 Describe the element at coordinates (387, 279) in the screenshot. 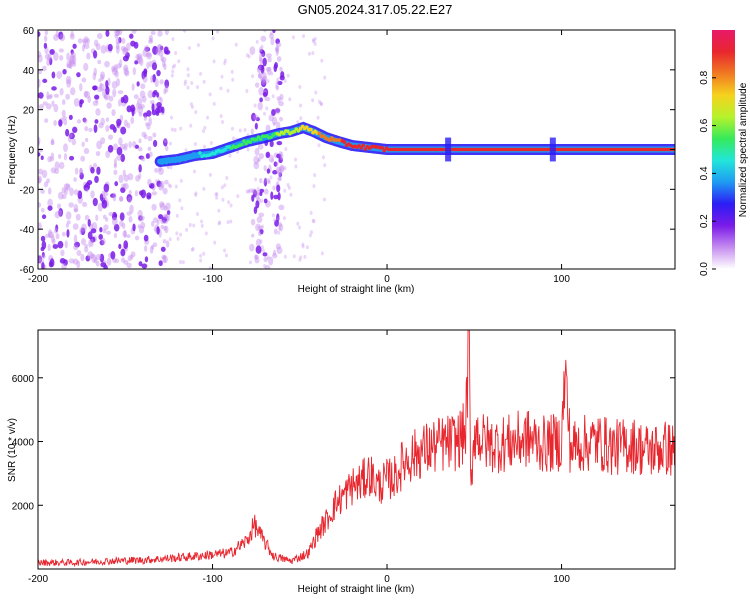

I see `x-tick-label: 0` at that location.